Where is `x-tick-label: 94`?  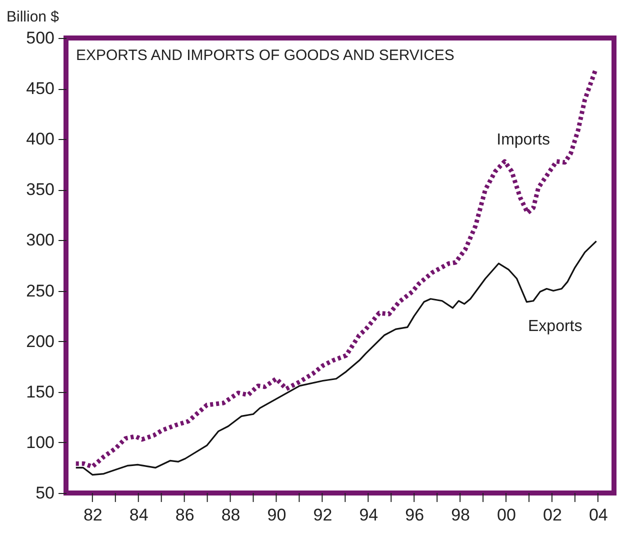 x-tick-label: 94 is located at coordinates (368, 515).